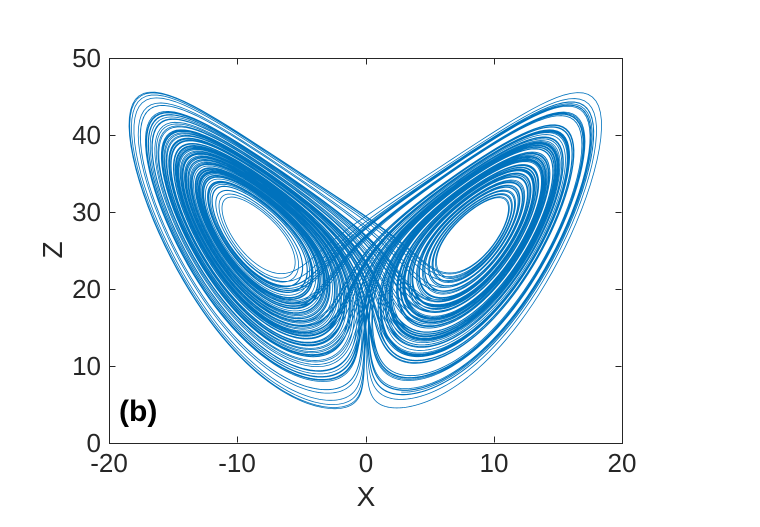 The width and height of the screenshot is (760, 527). I want to click on y-axis-label: Z, so click(52, 250).